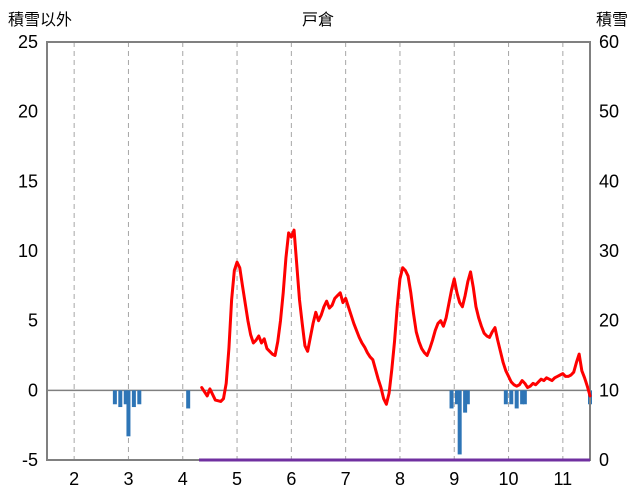 The height and width of the screenshot is (501, 636). What do you see at coordinates (611, 20) in the screenshot?
I see `right-axis-title: 積雪` at bounding box center [611, 20].